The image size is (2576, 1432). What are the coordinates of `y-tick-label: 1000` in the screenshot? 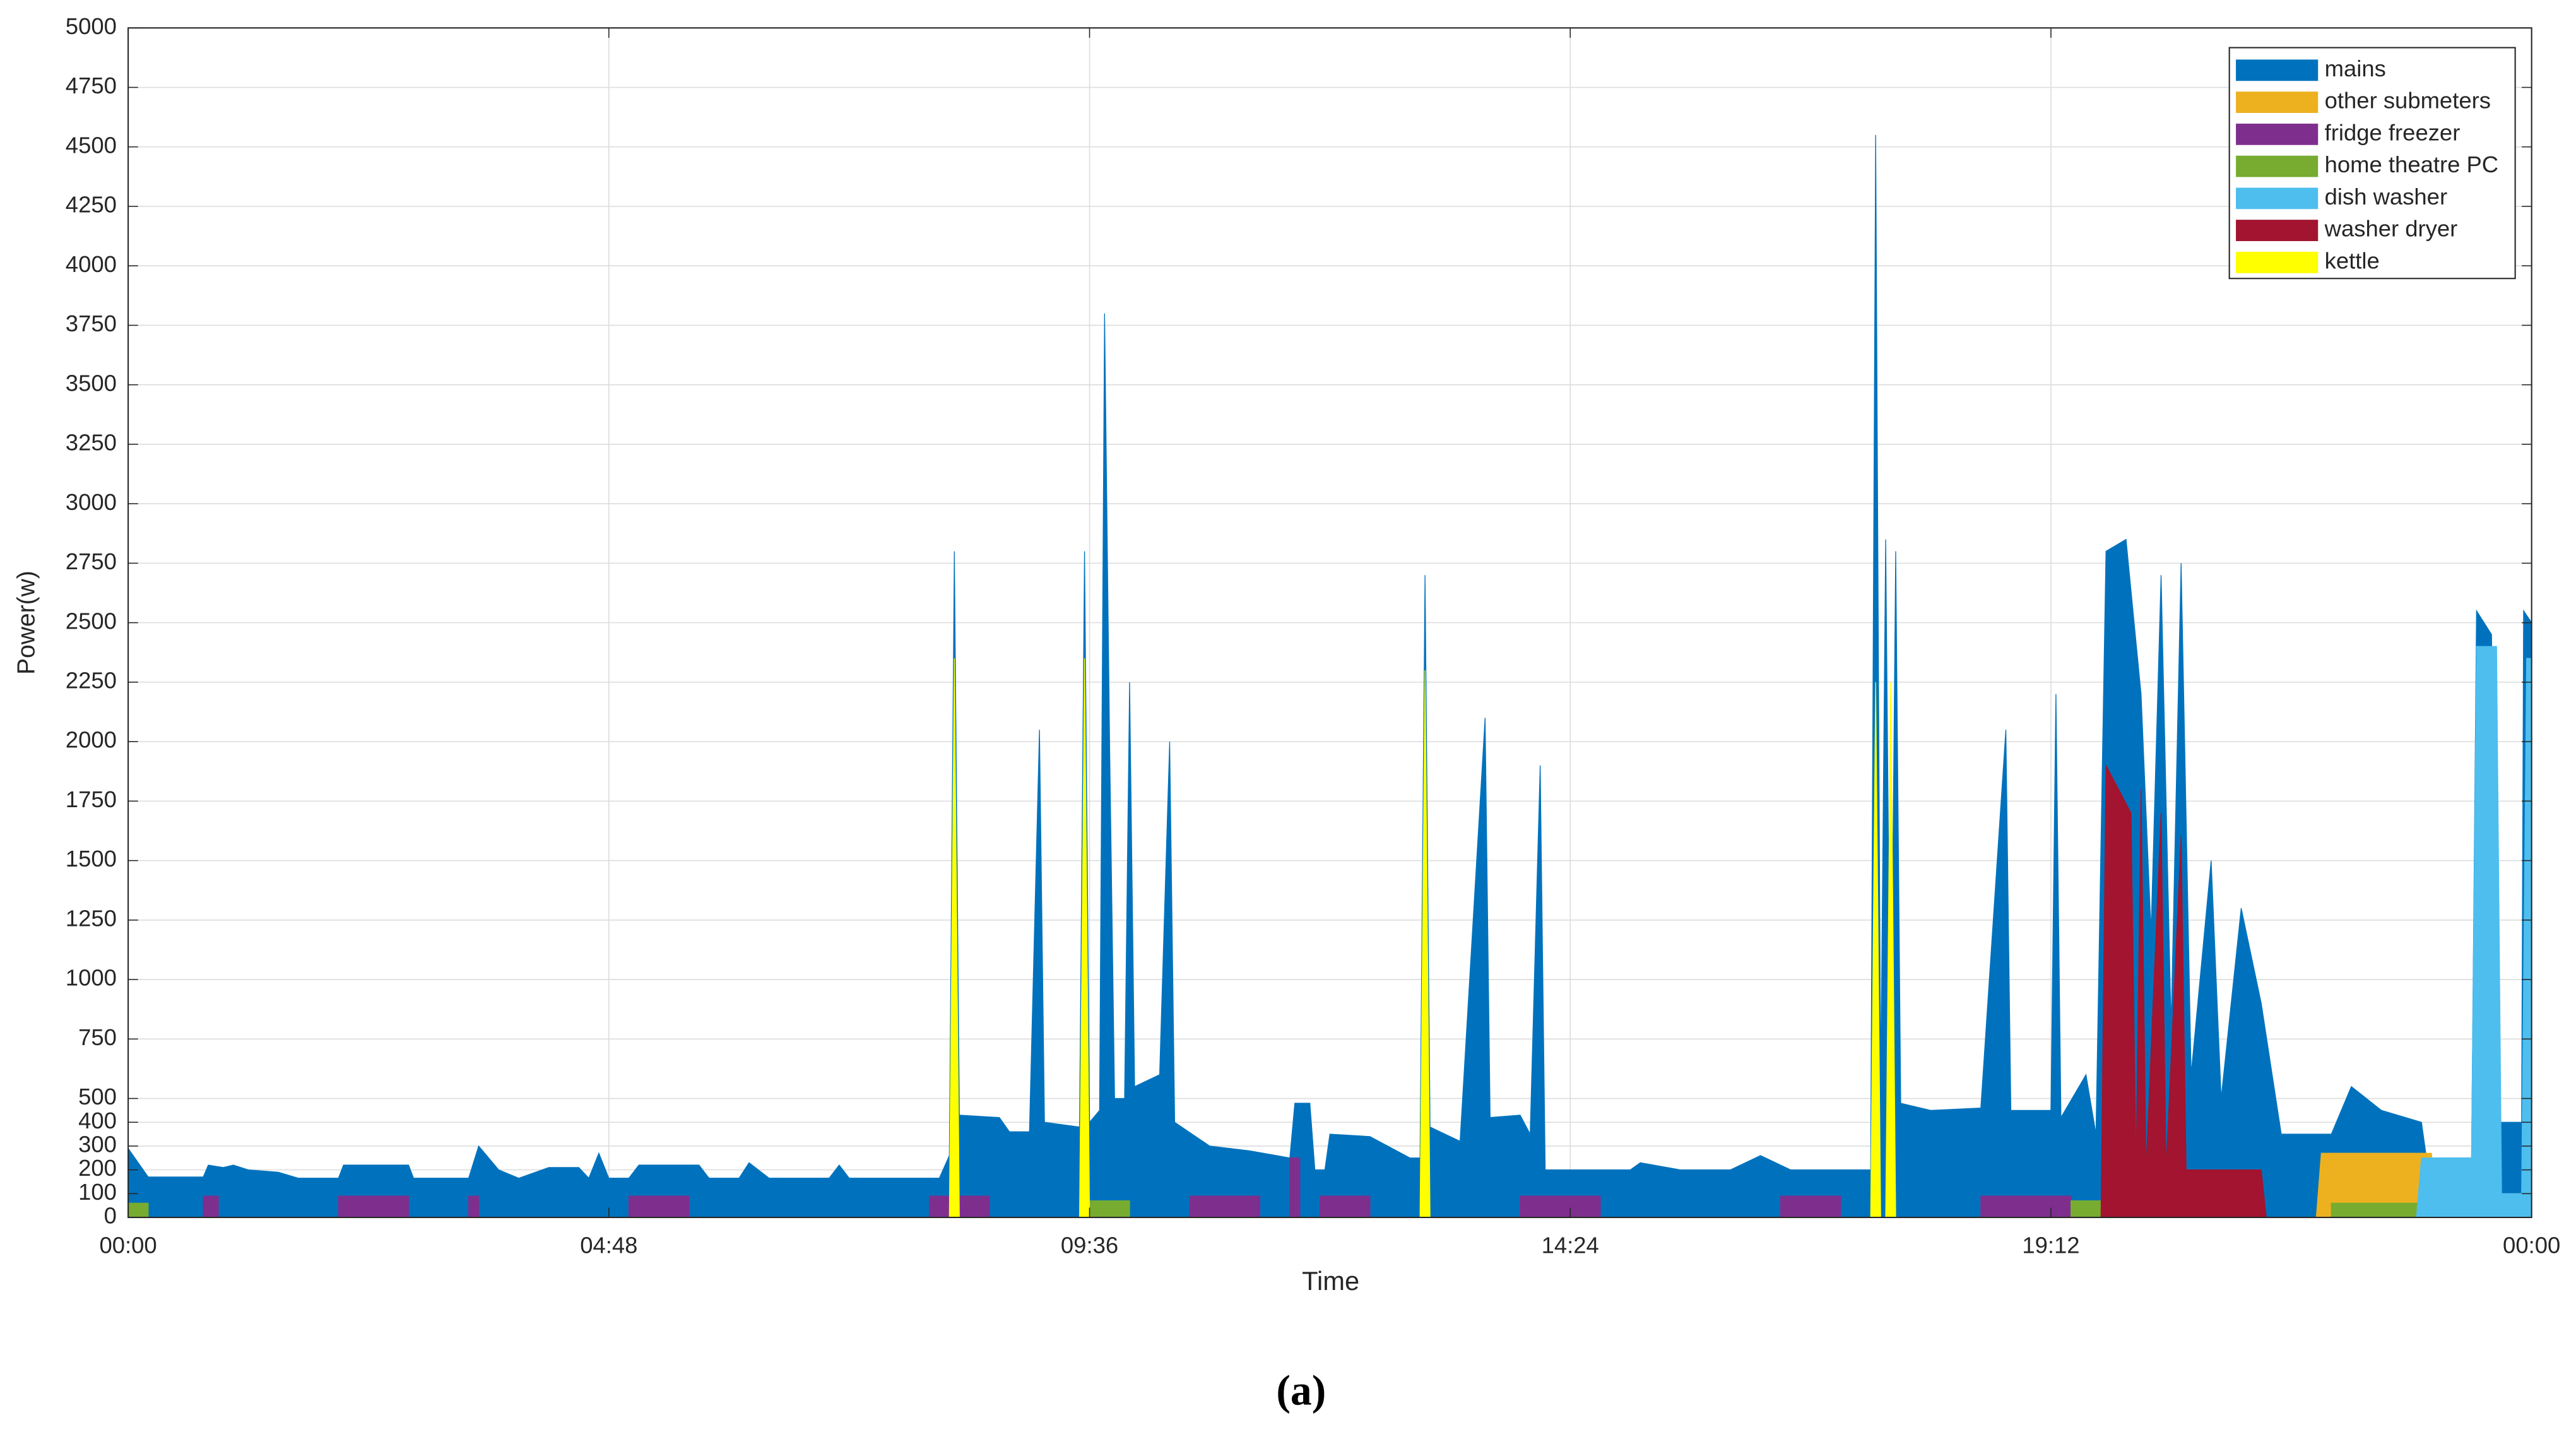 It's located at (92, 978).